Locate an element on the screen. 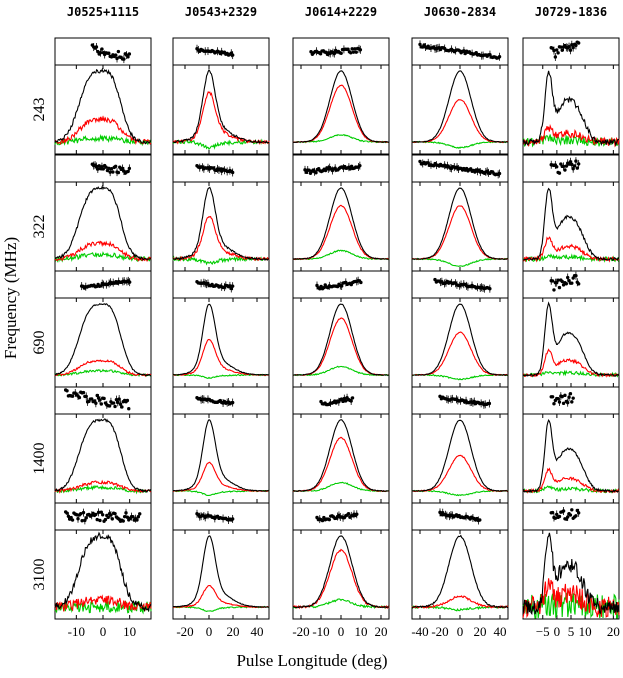 Image resolution: width=623 pixels, height=678 pixels. pulsar-name-j0525+1115: J0525+1115 is located at coordinates (103, 12).